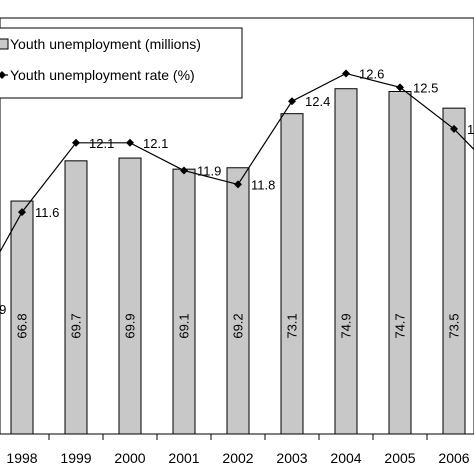 This screenshot has width=474, height=474. Describe the element at coordinates (4, 44) in the screenshot. I see `legend-bar-swatch` at that location.